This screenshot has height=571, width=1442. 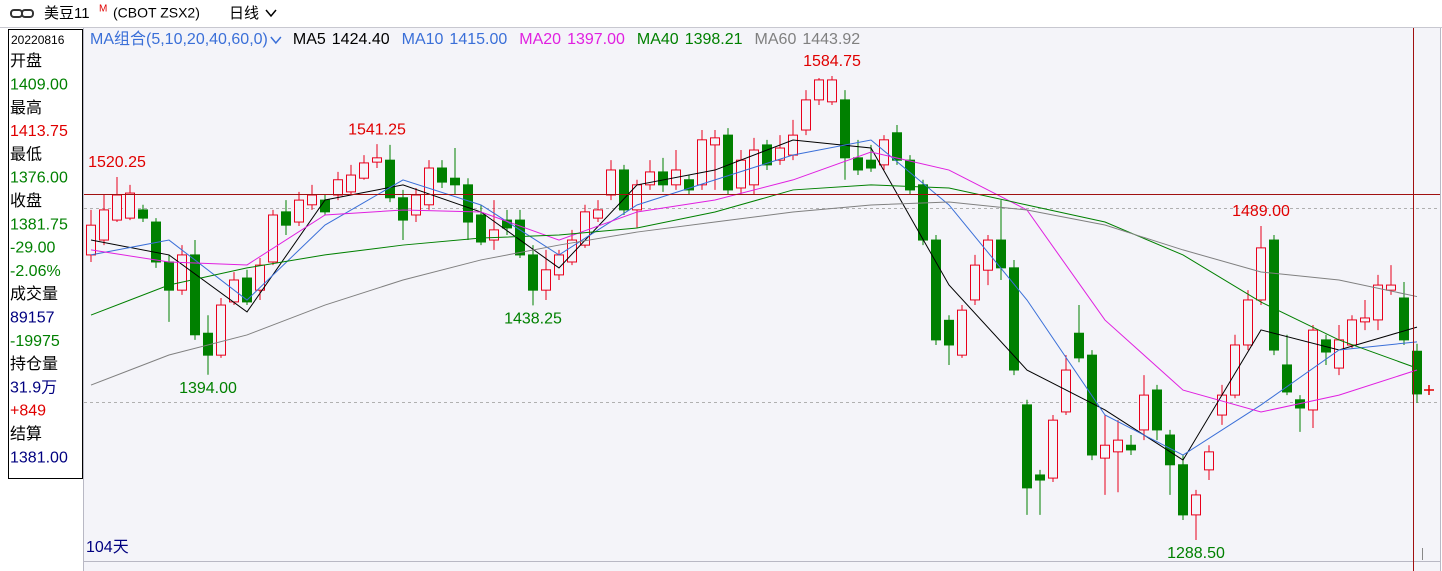 What do you see at coordinates (244, 13) in the screenshot?
I see `period-selector: 日线` at bounding box center [244, 13].